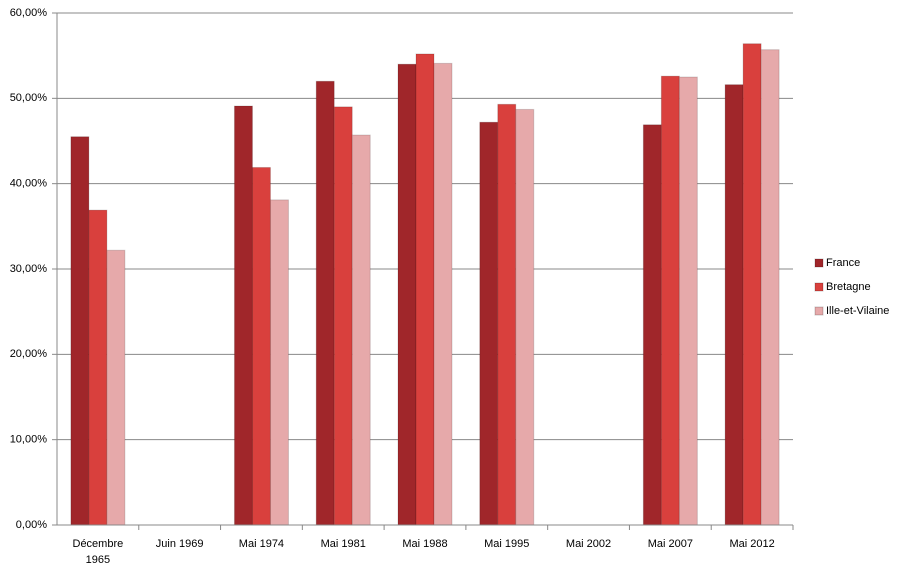 This screenshot has width=911, height=576. What do you see at coordinates (31, 525) in the screenshot?
I see `y-tick-label: 0,00%` at bounding box center [31, 525].